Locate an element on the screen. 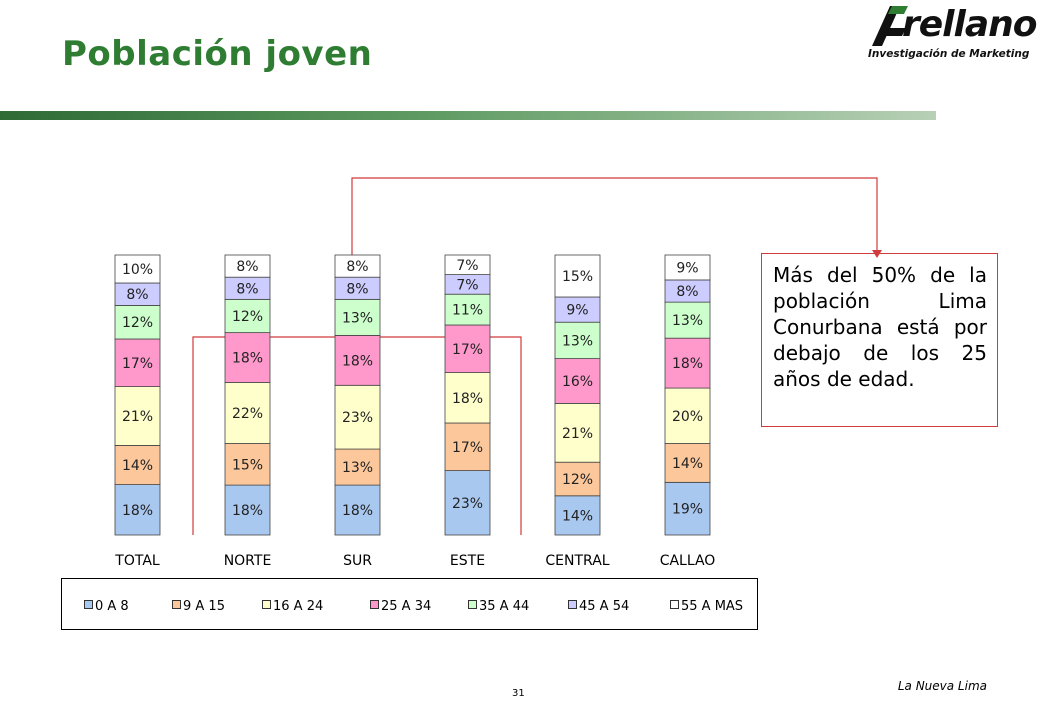 Image resolution: width=1040 pixels, height=720 pixels. legend-item: 45 A 54 is located at coordinates (598, 606).